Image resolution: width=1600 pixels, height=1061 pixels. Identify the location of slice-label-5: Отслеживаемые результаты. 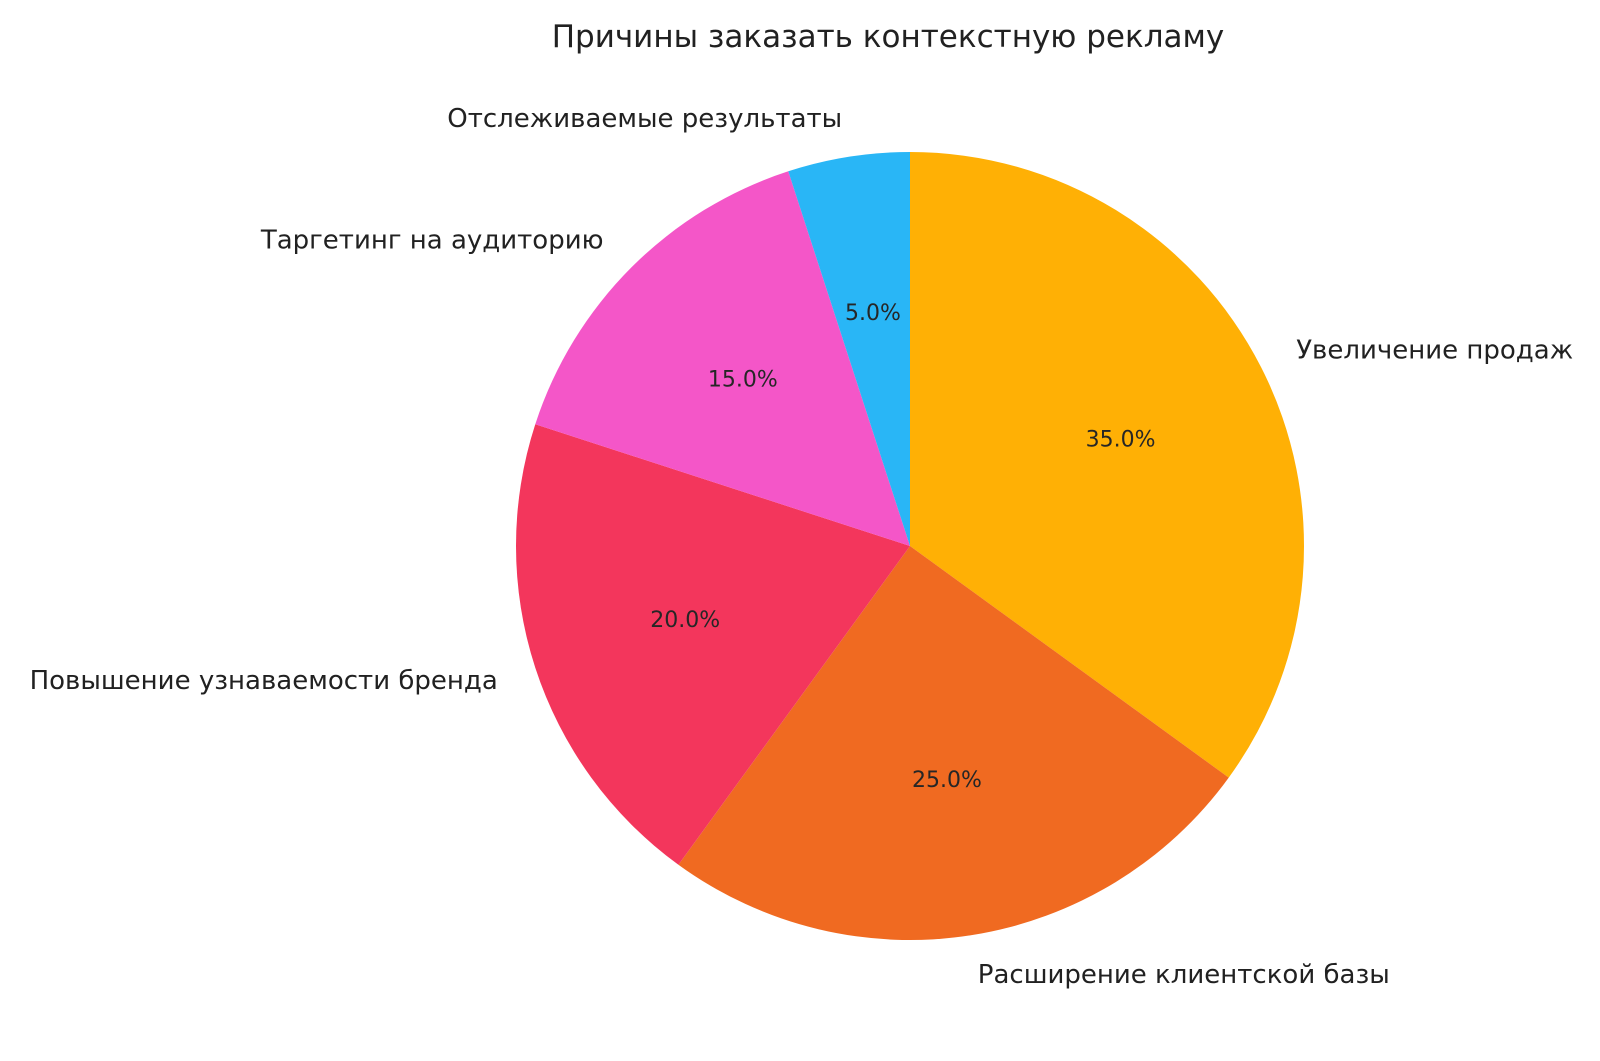
(644, 119).